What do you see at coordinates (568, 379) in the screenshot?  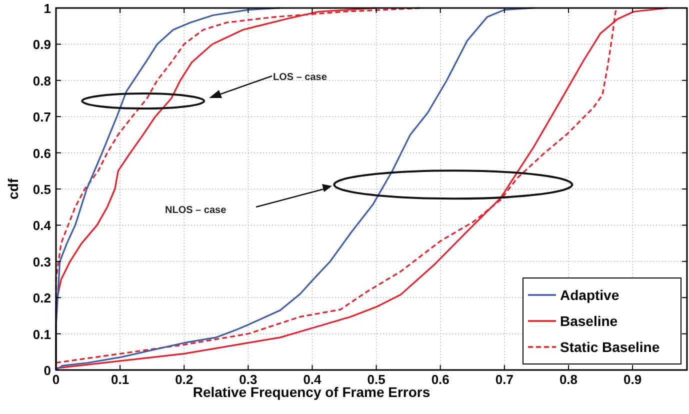 I see `x-tick-label: 0.8` at bounding box center [568, 379].